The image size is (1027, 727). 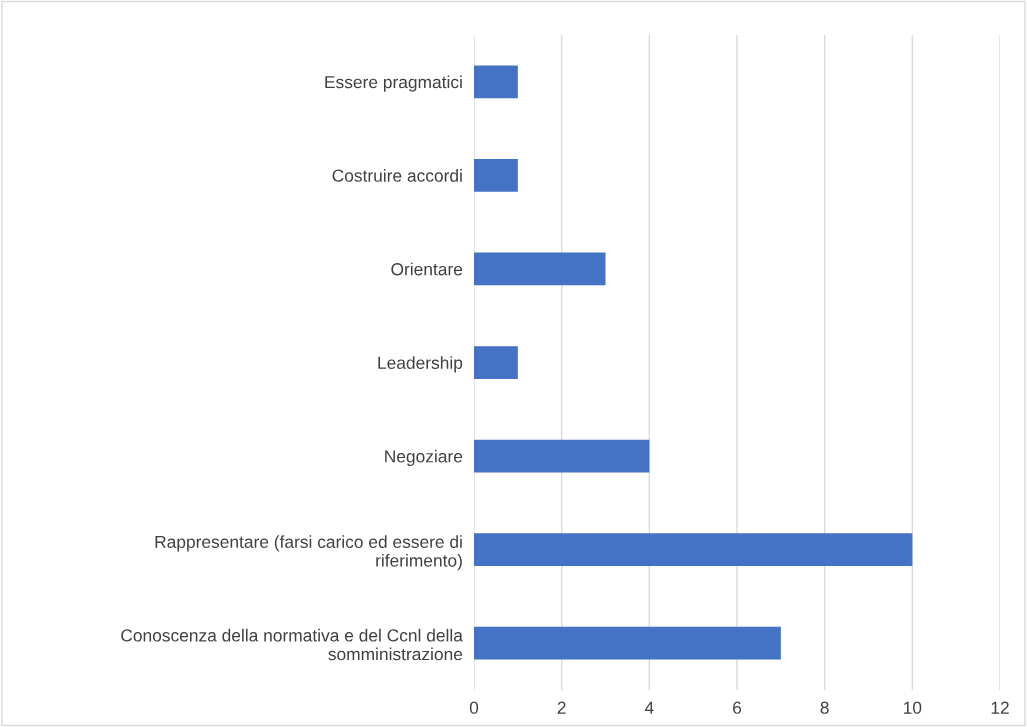 What do you see at coordinates (474, 707) in the screenshot?
I see `x-tick-label: 0` at bounding box center [474, 707].